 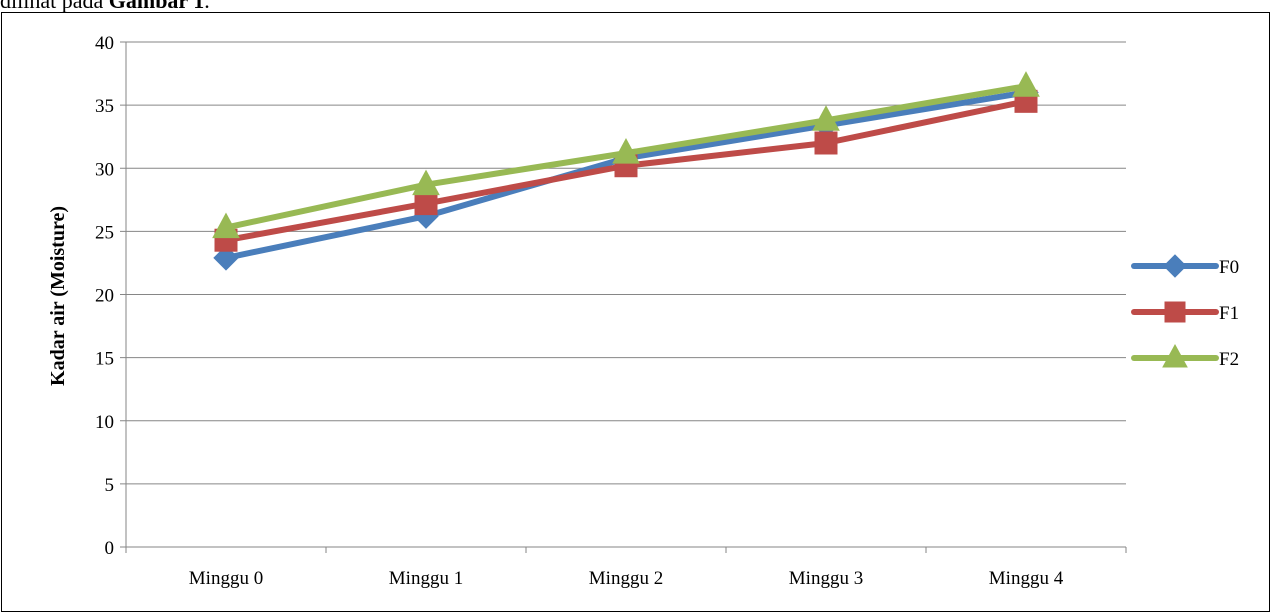 I want to click on legend-marker-F0, so click(x=1175, y=266).